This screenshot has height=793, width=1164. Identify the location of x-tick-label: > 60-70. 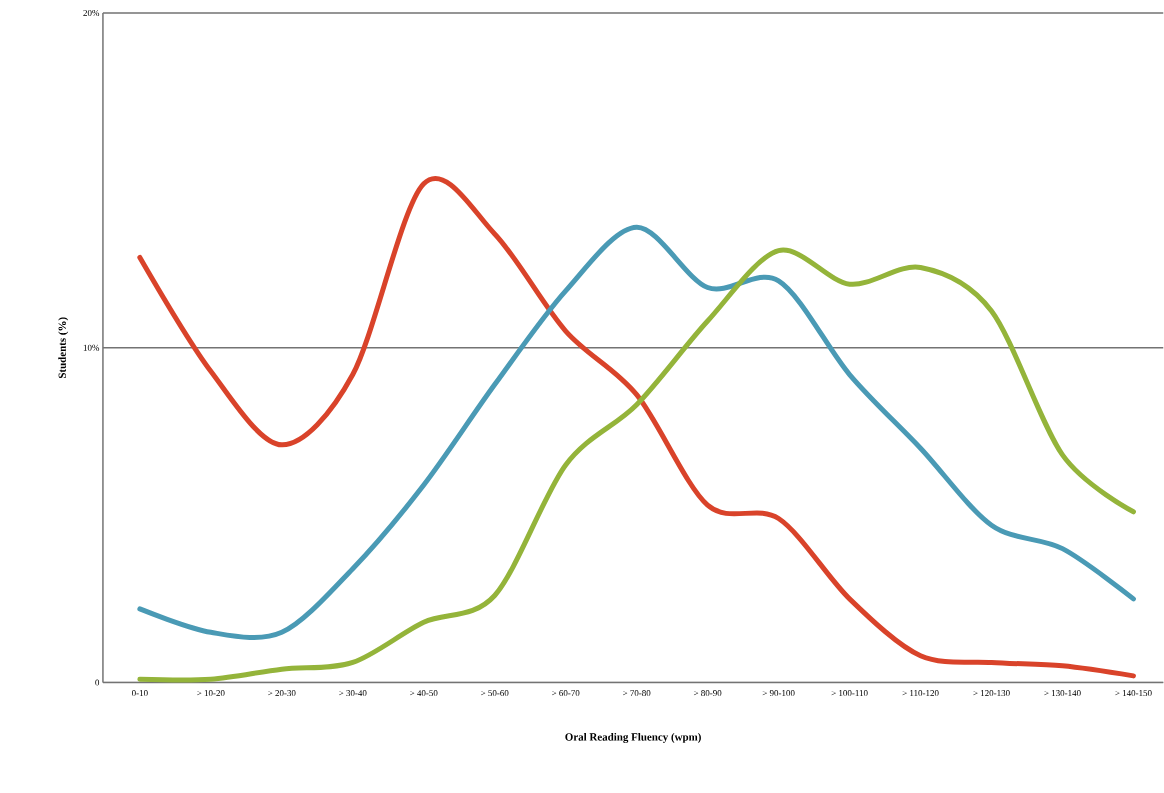
(566, 692).